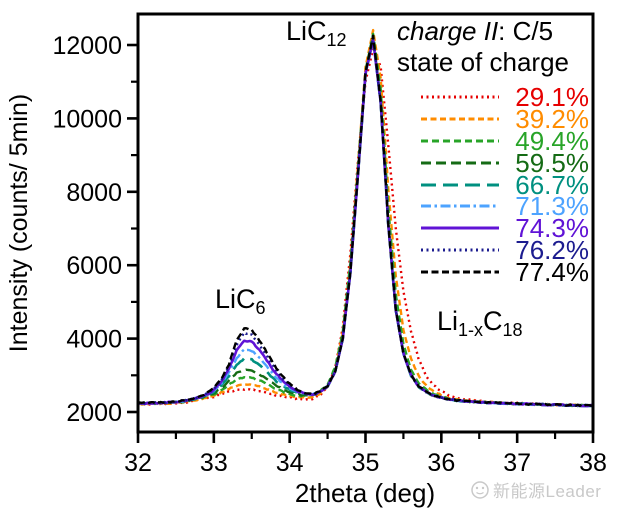 The image size is (640, 518). I want to click on x-tick-label: 33, so click(214, 463).